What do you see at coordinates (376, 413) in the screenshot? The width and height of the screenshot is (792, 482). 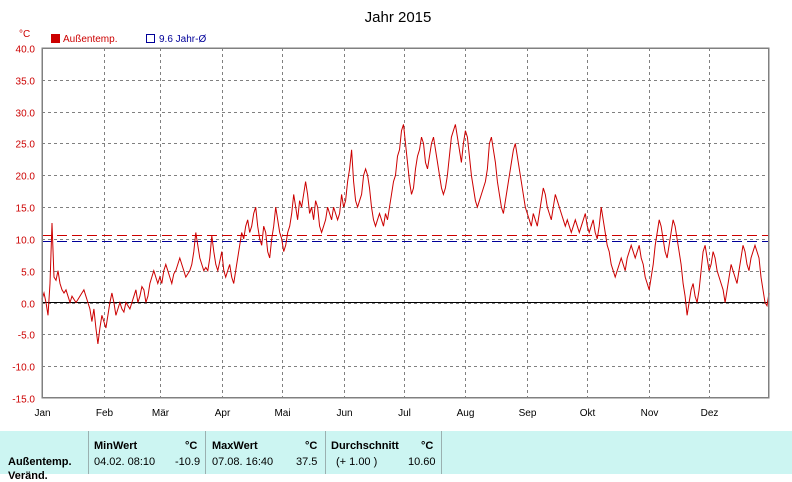 I see `x-tick-labels: Jan Feb Mär Apr Mai Jun Jul Aug Sep Okt Nov Dez` at bounding box center [376, 413].